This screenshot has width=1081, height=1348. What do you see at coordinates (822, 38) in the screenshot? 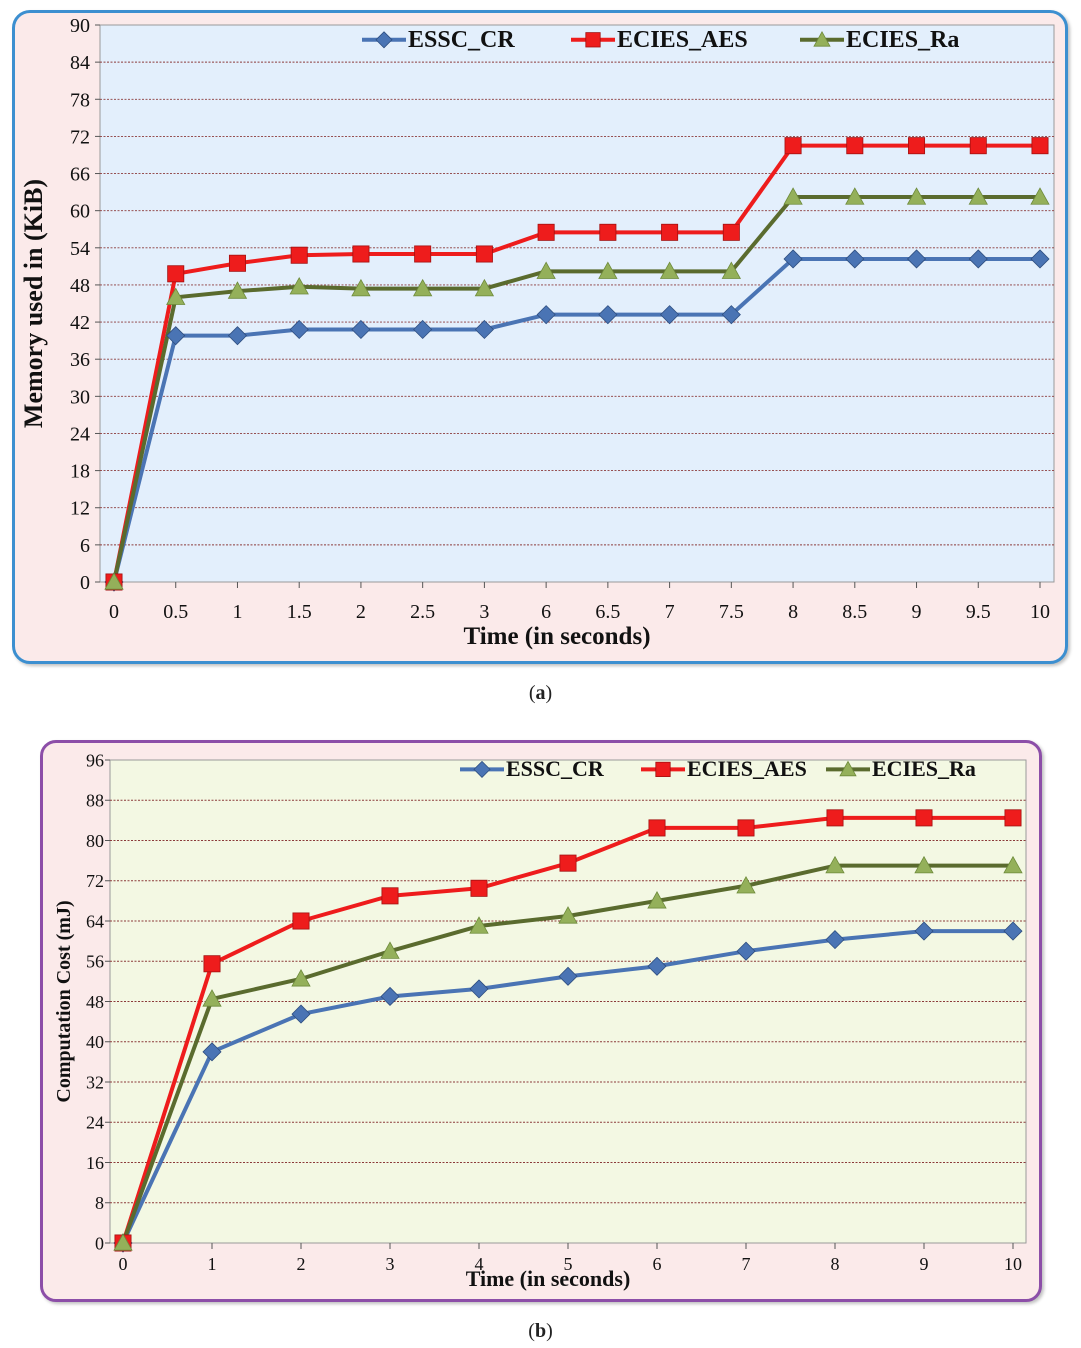
I see `legend-marker-ecies-ra` at bounding box center [822, 38].